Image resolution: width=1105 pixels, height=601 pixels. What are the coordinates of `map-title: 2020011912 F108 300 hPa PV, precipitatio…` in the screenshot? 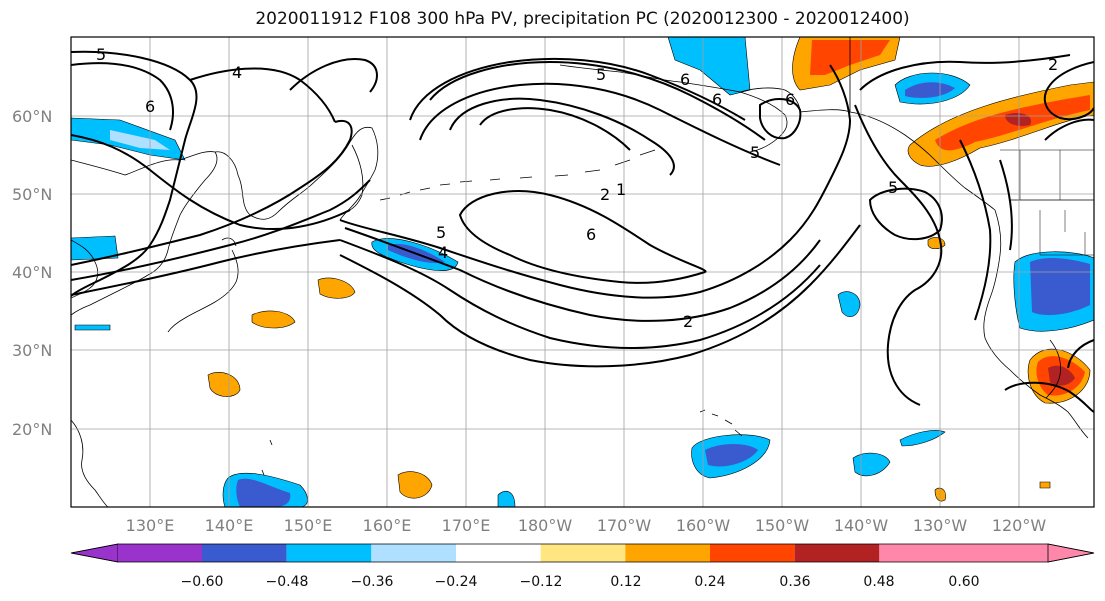 It's located at (582, 19).